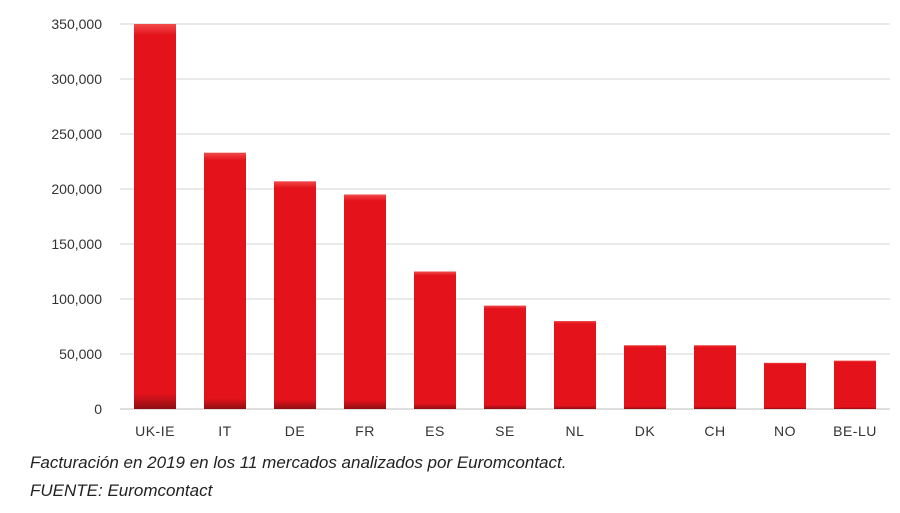  I want to click on bar-nl, so click(575, 365).